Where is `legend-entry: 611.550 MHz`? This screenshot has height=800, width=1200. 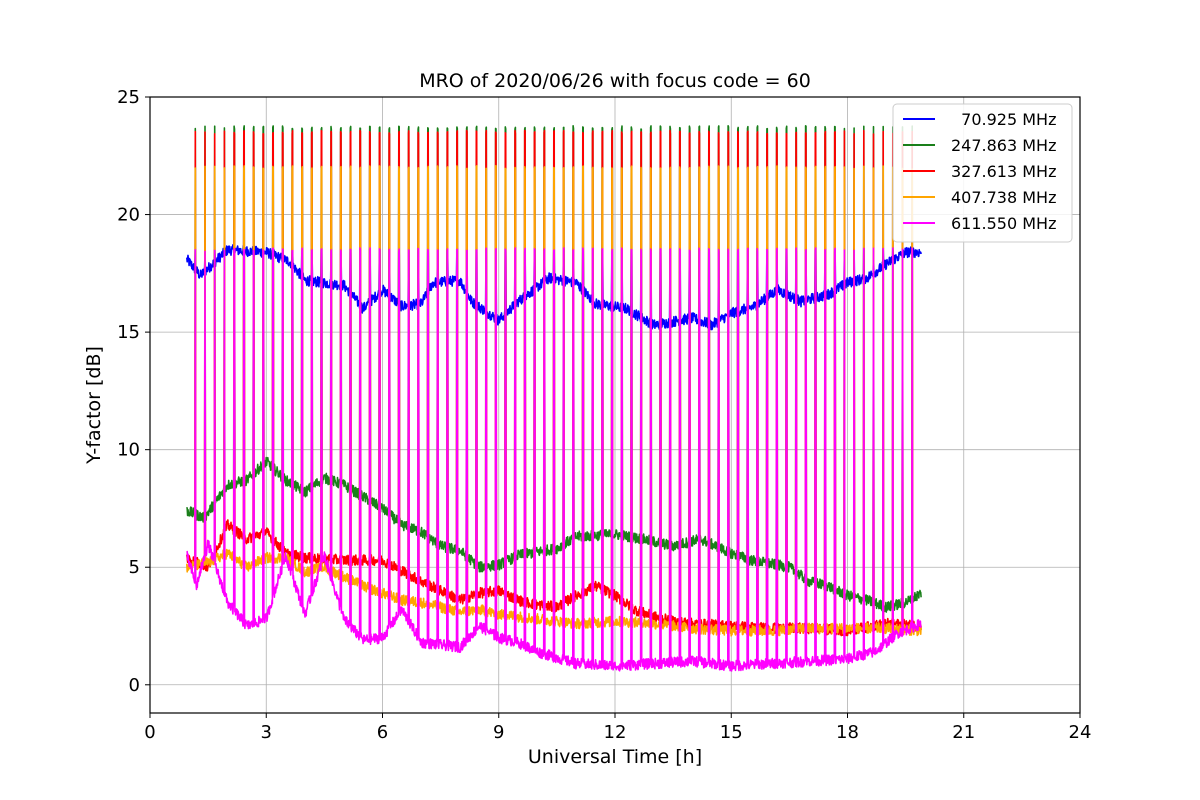 legend-entry: 611.550 MHz is located at coordinates (1003, 223).